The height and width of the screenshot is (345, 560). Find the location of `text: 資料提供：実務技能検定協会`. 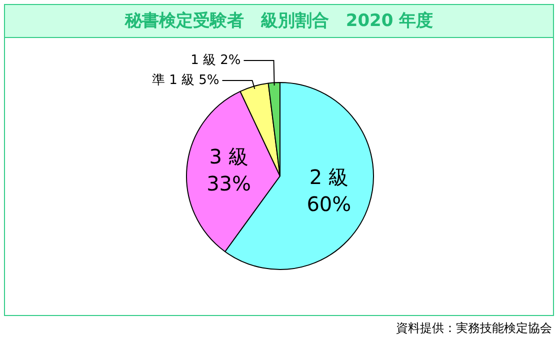

text: 資料提供：実務技能検定協会 is located at coordinates (474, 328).